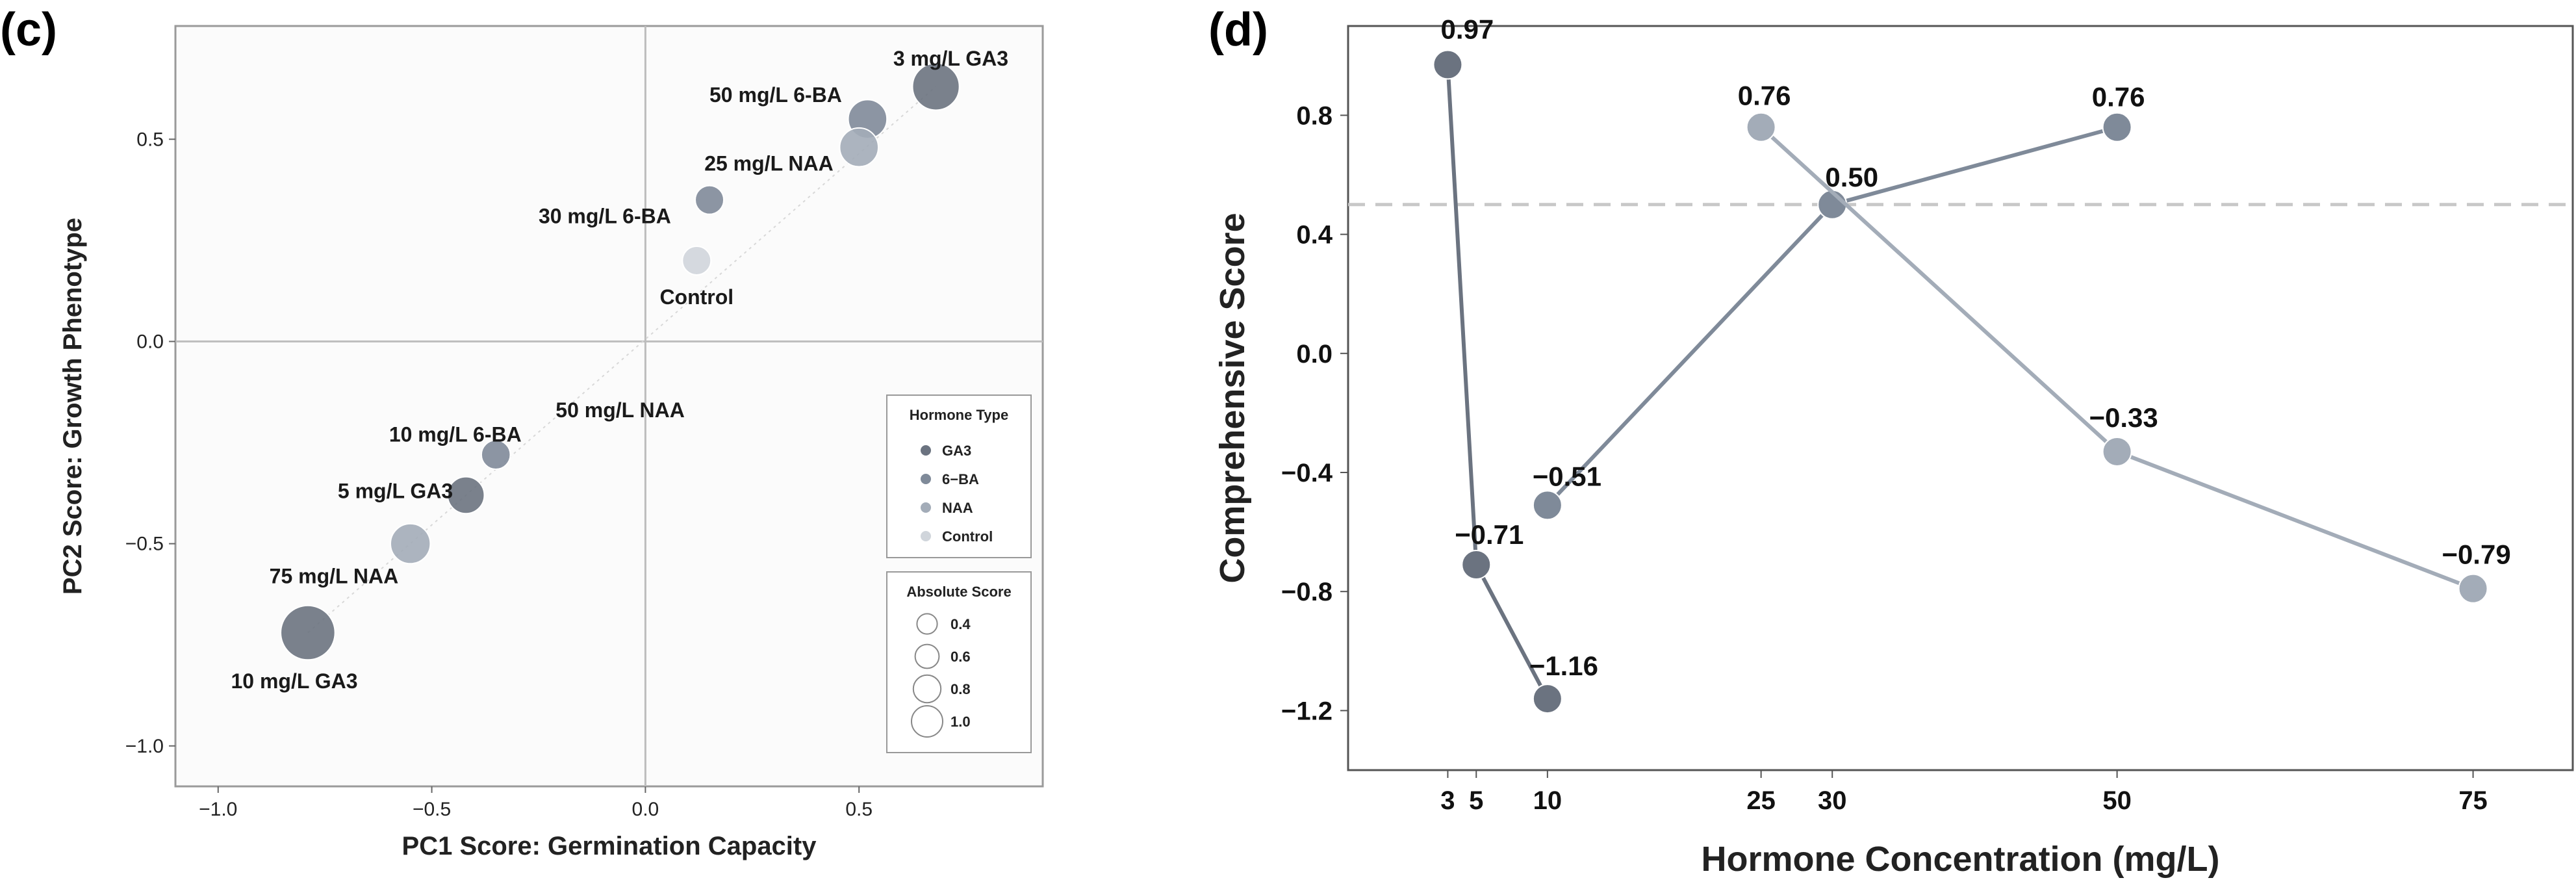 The height and width of the screenshot is (891, 2576). Describe the element at coordinates (410, 544) in the screenshot. I see `point-75-mg-l-naa` at that location.